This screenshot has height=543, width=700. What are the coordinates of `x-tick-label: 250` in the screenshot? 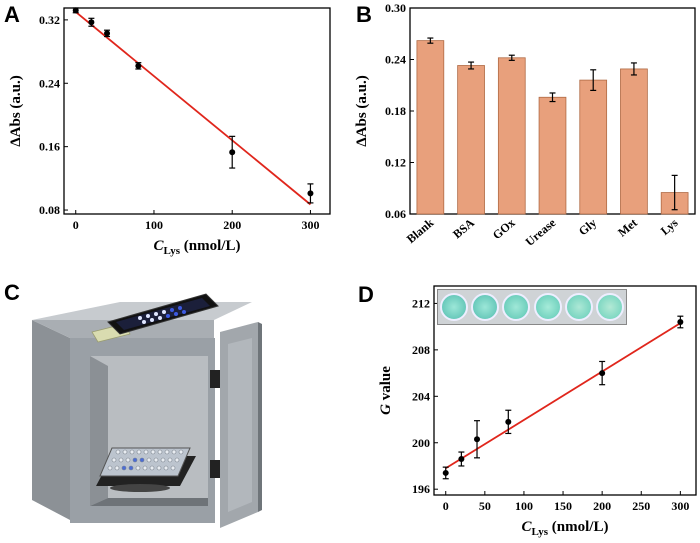 It's located at (641, 506).